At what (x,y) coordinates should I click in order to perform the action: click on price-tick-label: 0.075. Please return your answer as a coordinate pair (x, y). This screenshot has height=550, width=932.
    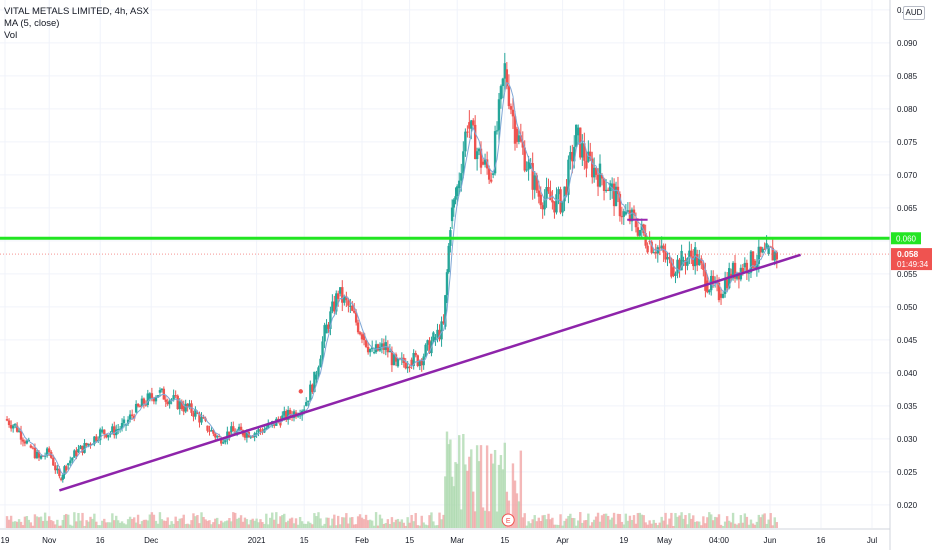
    Looking at the image, I should click on (907, 142).